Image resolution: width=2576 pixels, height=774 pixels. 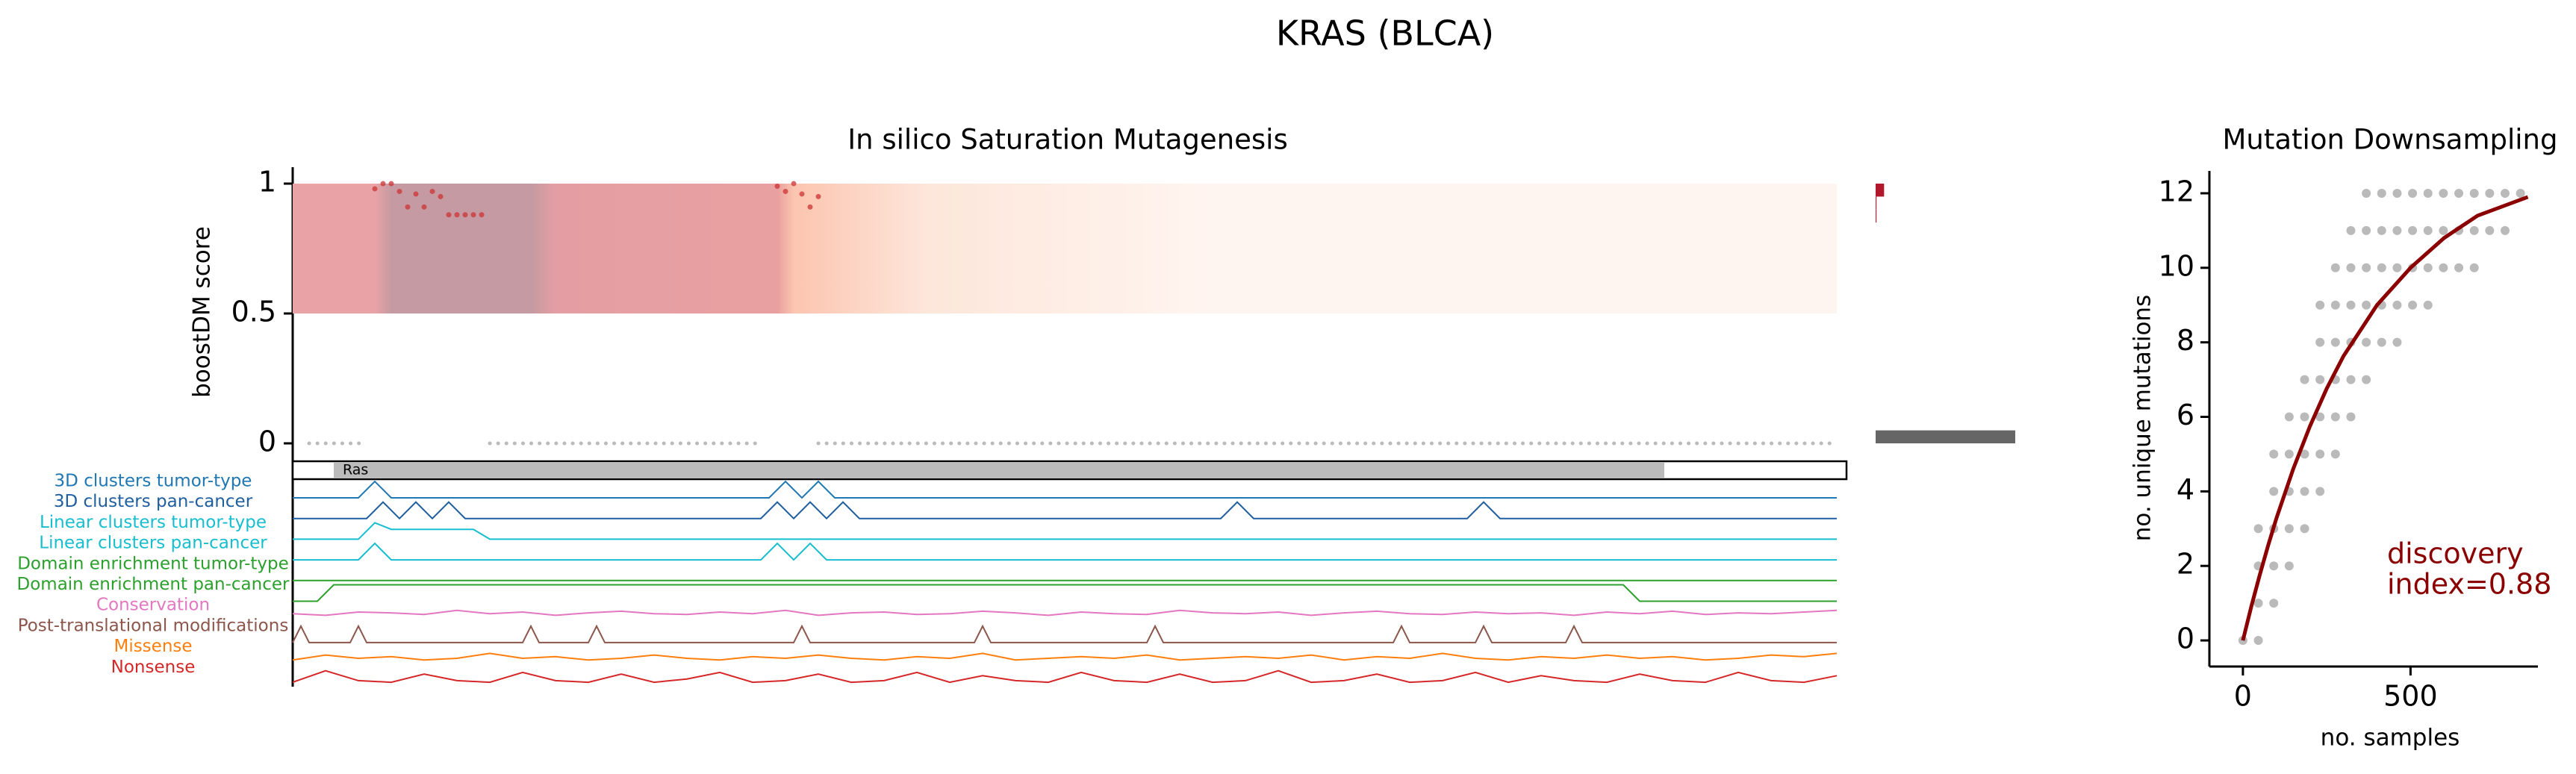 I want to click on x-tick-label: 0, so click(x=2243, y=696).